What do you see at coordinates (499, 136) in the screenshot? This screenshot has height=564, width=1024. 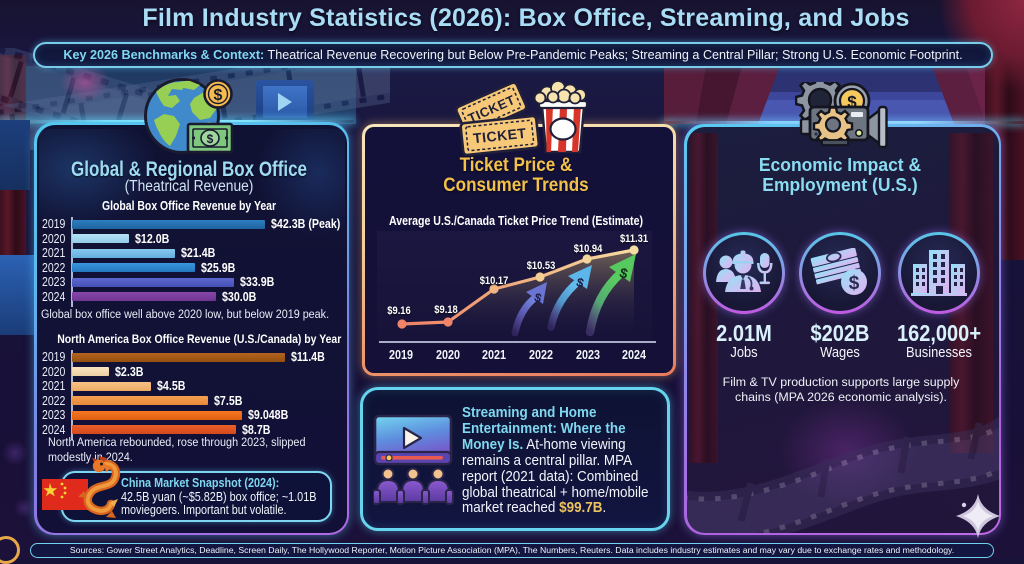 I see `svg-text: TICKET` at bounding box center [499, 136].